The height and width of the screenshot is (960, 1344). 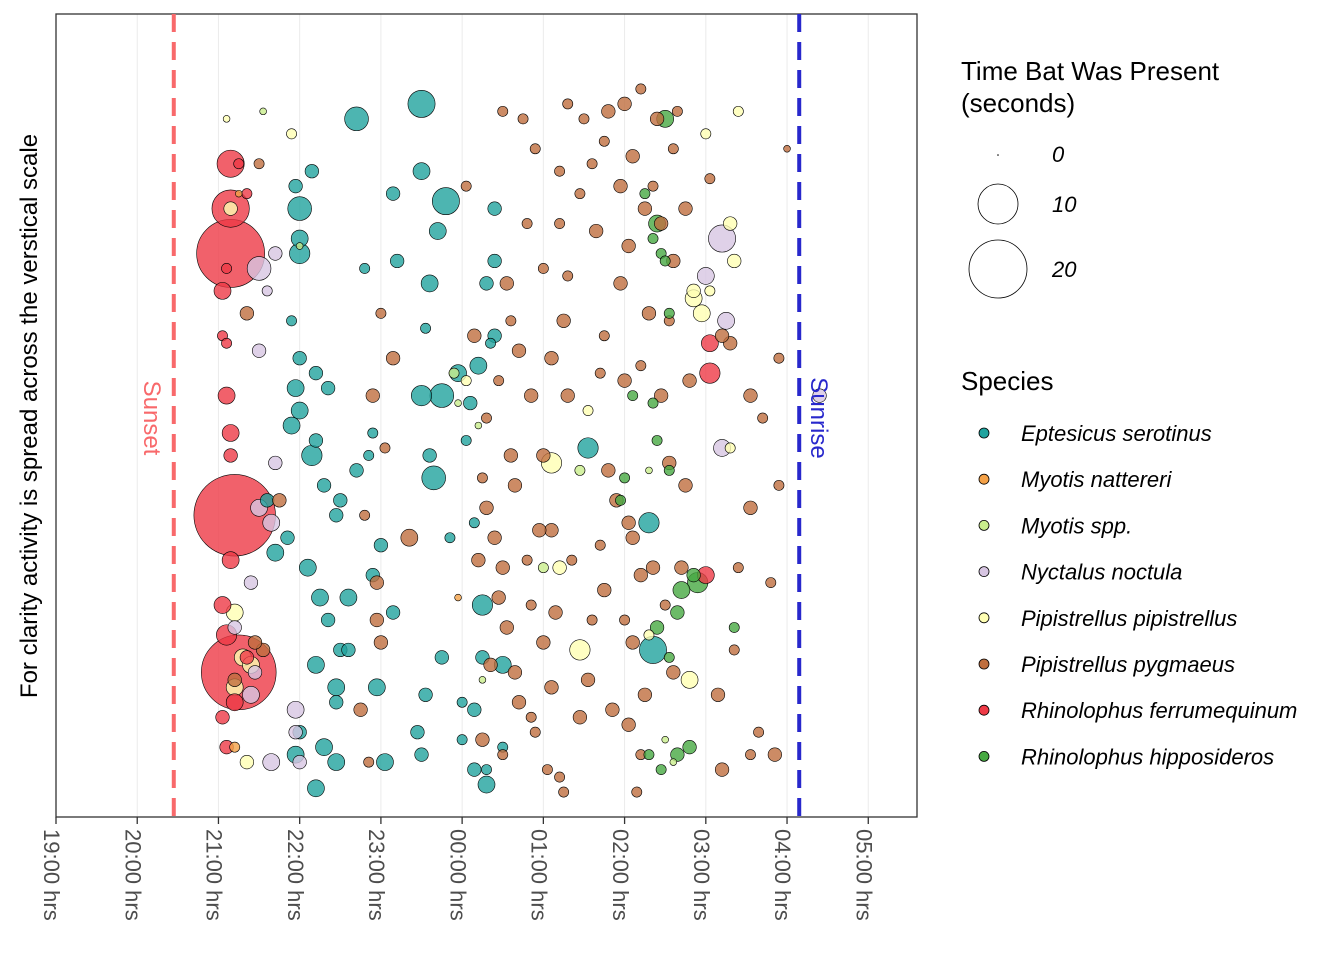 What do you see at coordinates (454, 373) in the screenshot?
I see `point-myotis-spp--2` at bounding box center [454, 373].